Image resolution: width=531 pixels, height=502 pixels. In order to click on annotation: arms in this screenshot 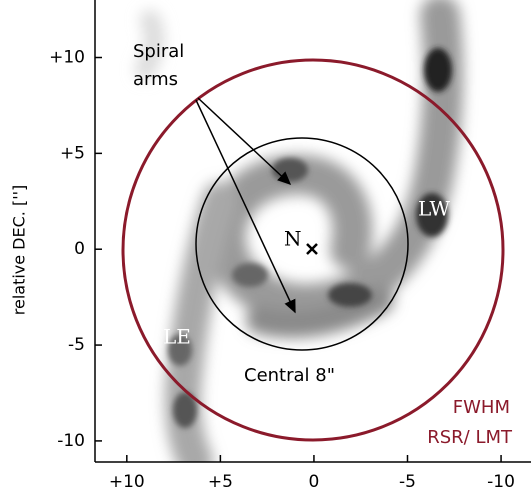, I will do `click(155, 79)`.